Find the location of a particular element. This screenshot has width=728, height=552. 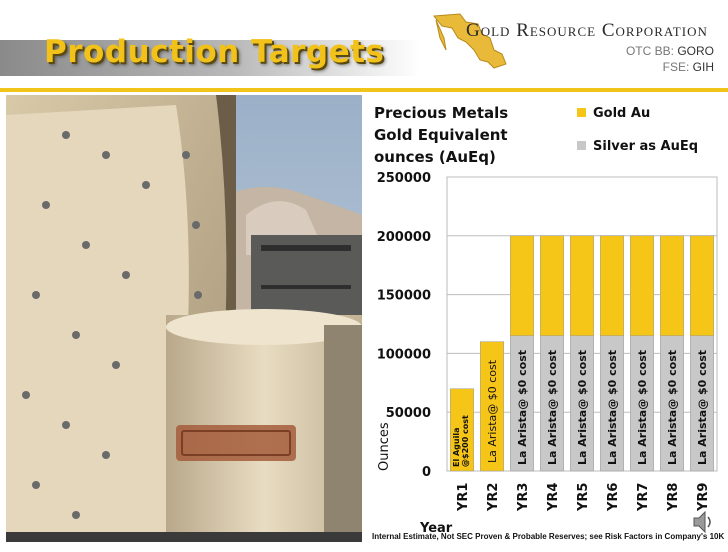

x-tick-label: YR7 is located at coordinates (643, 497).